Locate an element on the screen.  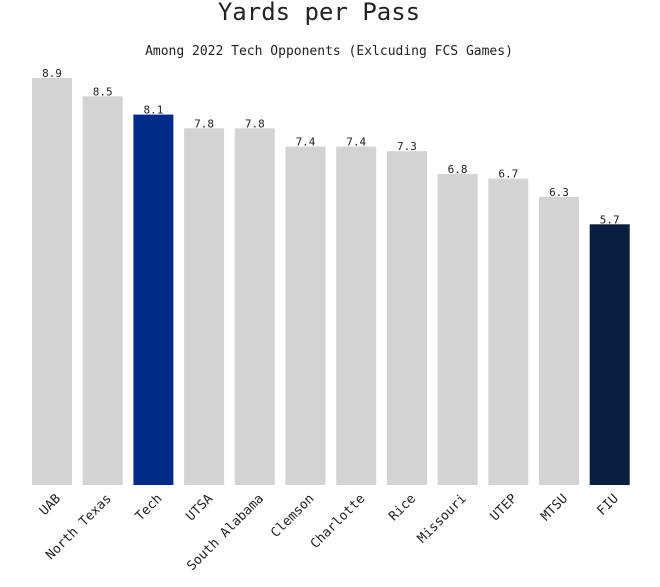
x-tick-label: Rice is located at coordinates (402, 507).